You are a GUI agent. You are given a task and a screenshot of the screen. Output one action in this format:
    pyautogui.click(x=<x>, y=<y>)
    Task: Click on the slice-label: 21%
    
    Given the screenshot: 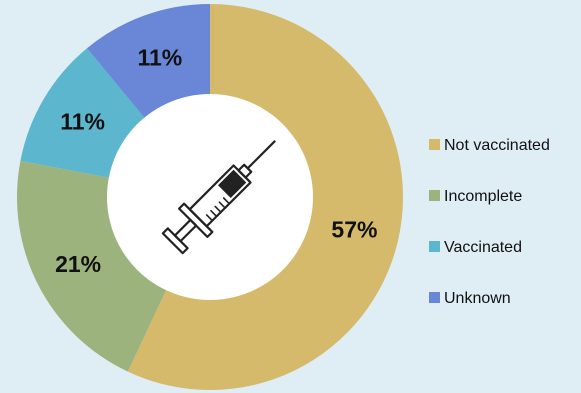 What is the action you would take?
    pyautogui.click(x=78, y=264)
    